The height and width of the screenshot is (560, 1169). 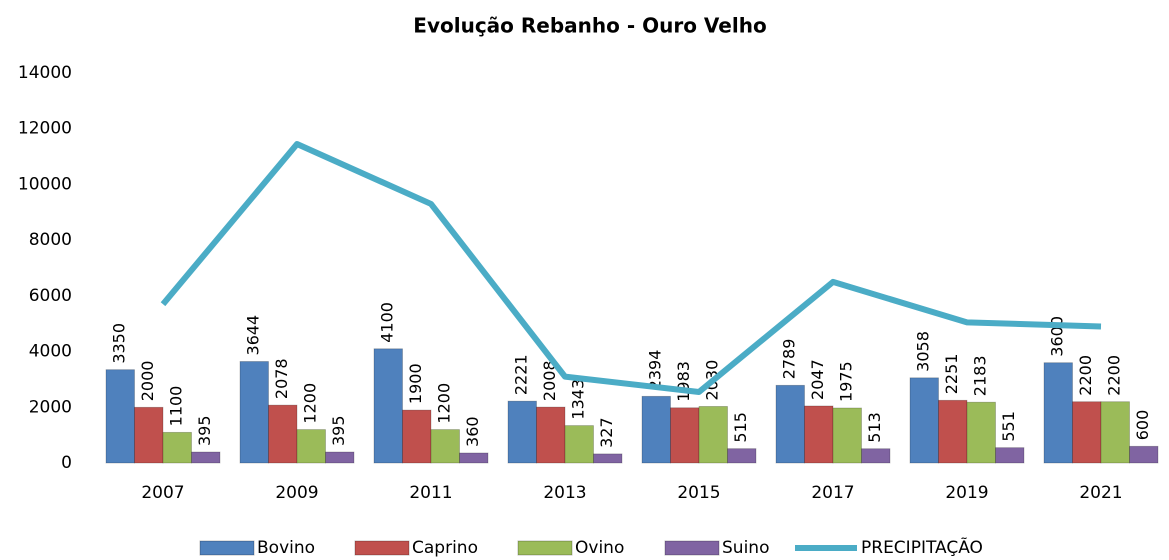 What do you see at coordinates (655, 370) in the screenshot?
I see `data-label: 2394` at bounding box center [655, 370].